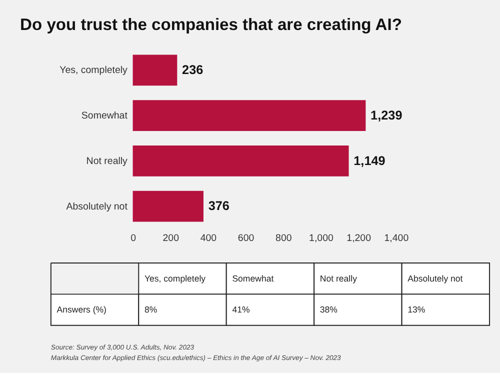 This screenshot has height=375, width=500. What do you see at coordinates (386, 115) in the screenshot?
I see `data-label: 1,239` at bounding box center [386, 115].